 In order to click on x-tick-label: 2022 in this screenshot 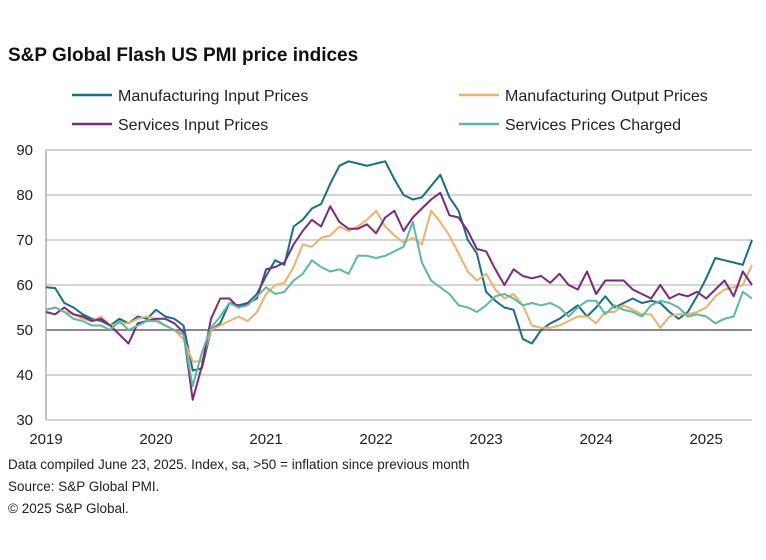, I will do `click(375, 439)`.